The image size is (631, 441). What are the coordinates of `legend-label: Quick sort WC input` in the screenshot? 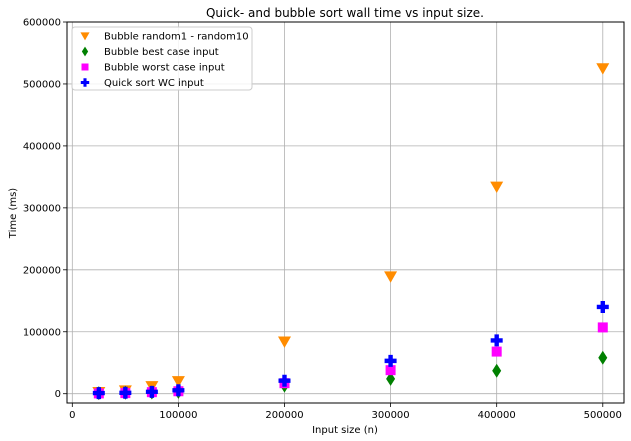 It's located at (154, 83).